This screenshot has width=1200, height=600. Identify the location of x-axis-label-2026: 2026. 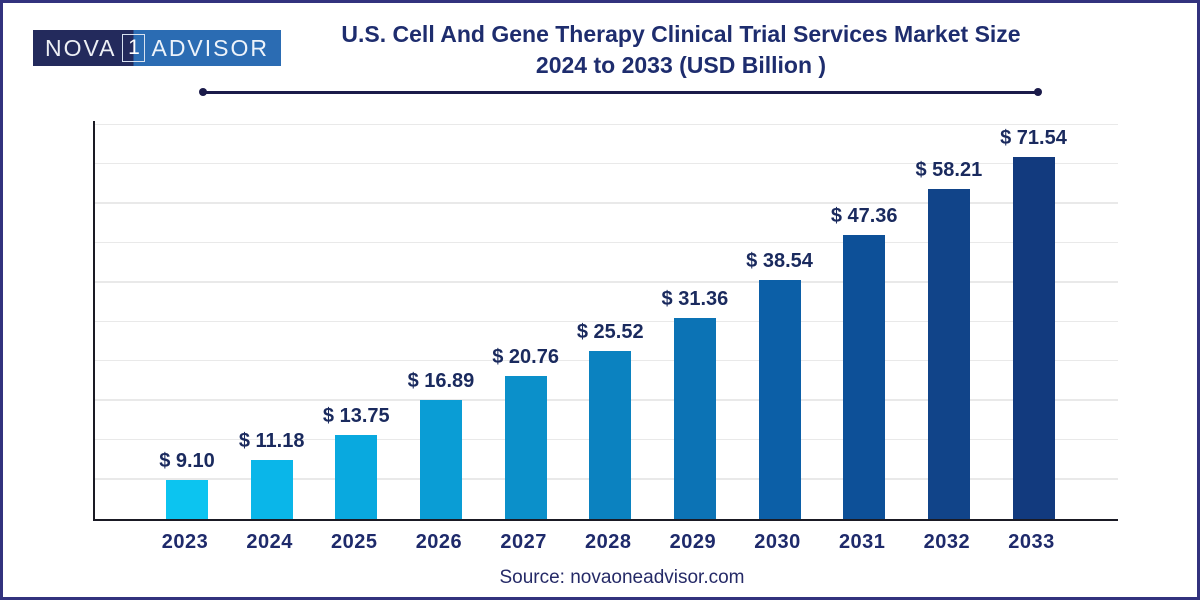
(439, 542).